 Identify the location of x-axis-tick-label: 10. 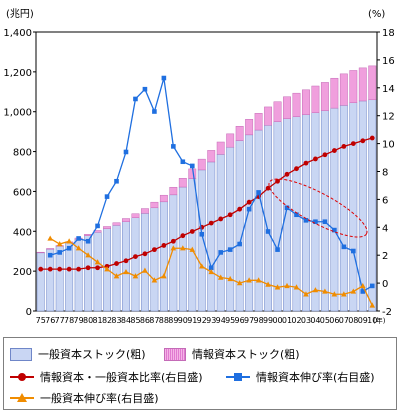
(372, 320).